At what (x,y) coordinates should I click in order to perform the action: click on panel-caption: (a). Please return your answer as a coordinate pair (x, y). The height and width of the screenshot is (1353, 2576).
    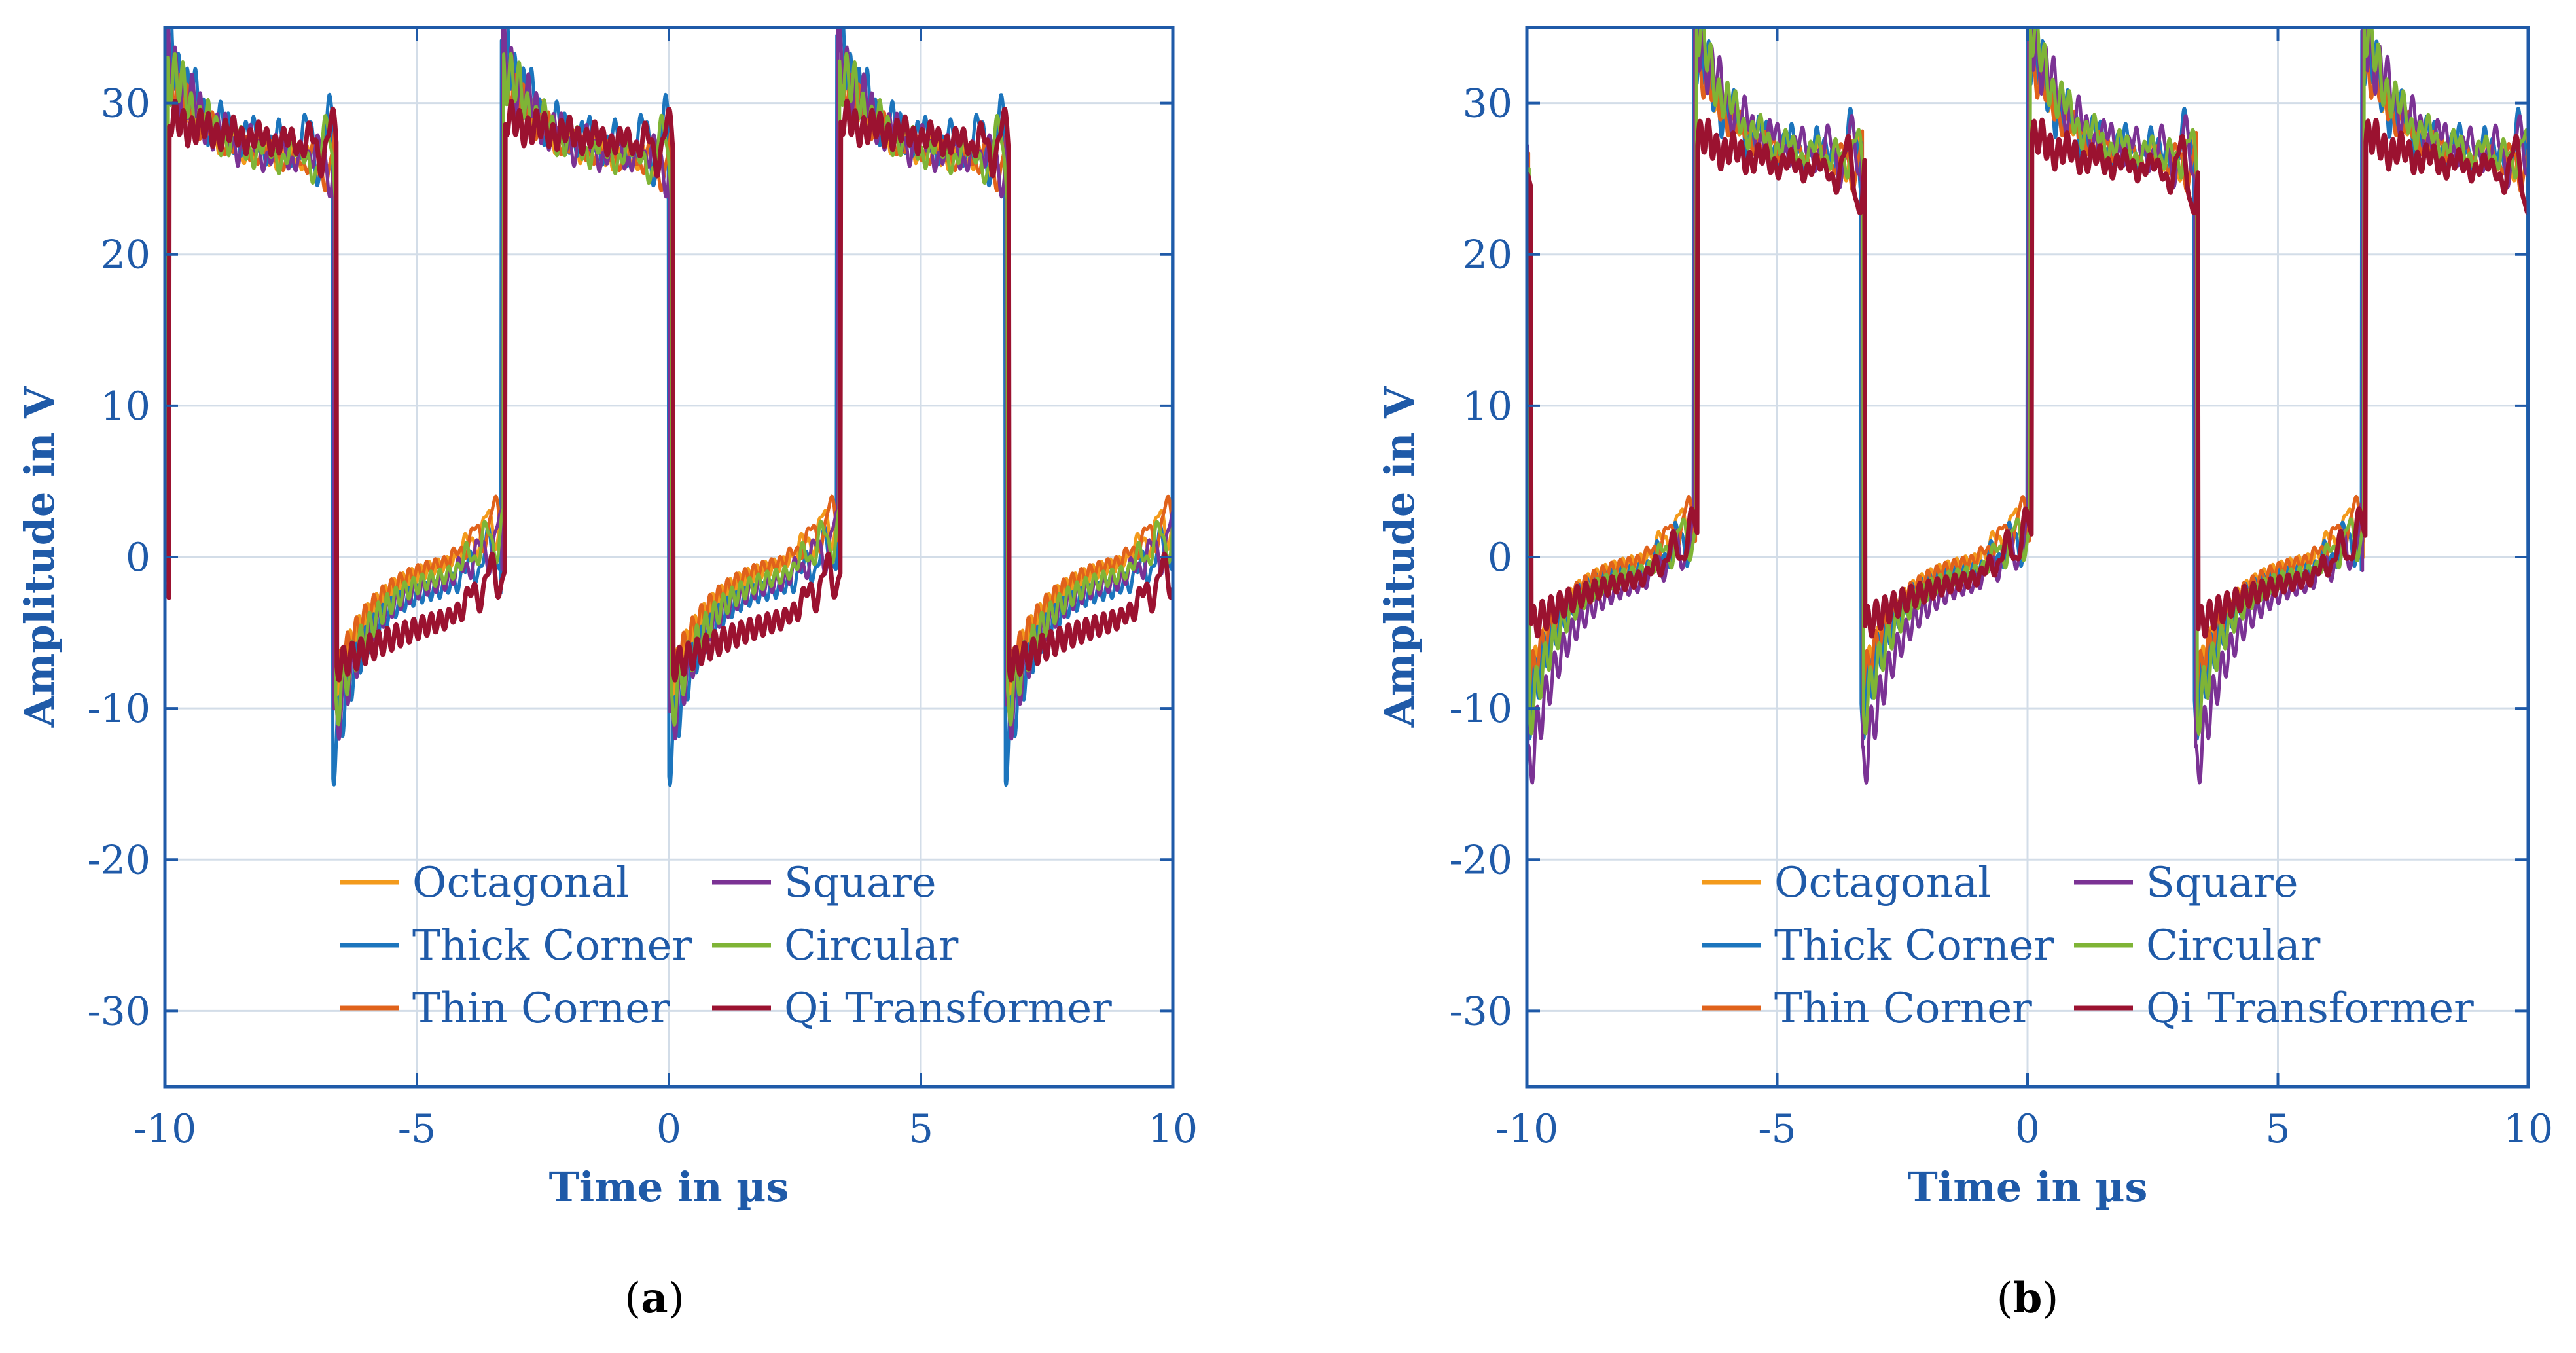
    Looking at the image, I should click on (654, 1299).